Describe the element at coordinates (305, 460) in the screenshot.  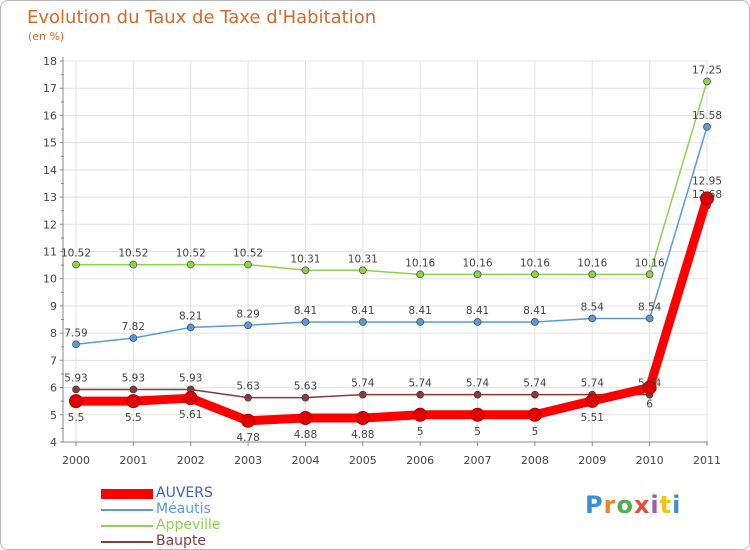
I see `x-tick-label: 2004` at that location.